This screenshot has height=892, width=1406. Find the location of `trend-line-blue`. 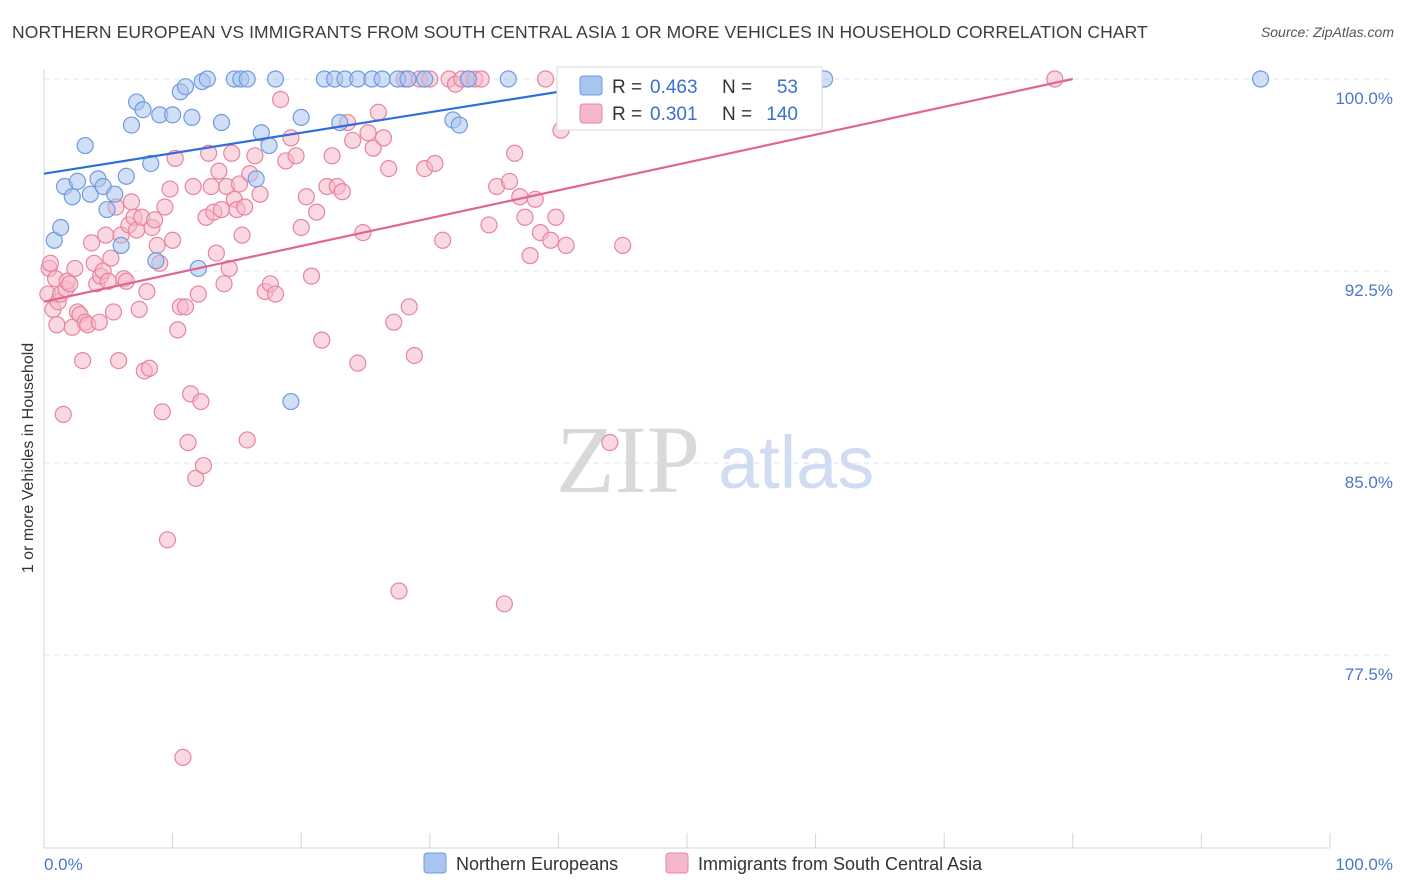

trend-line-blue is located at coordinates (333, 127).